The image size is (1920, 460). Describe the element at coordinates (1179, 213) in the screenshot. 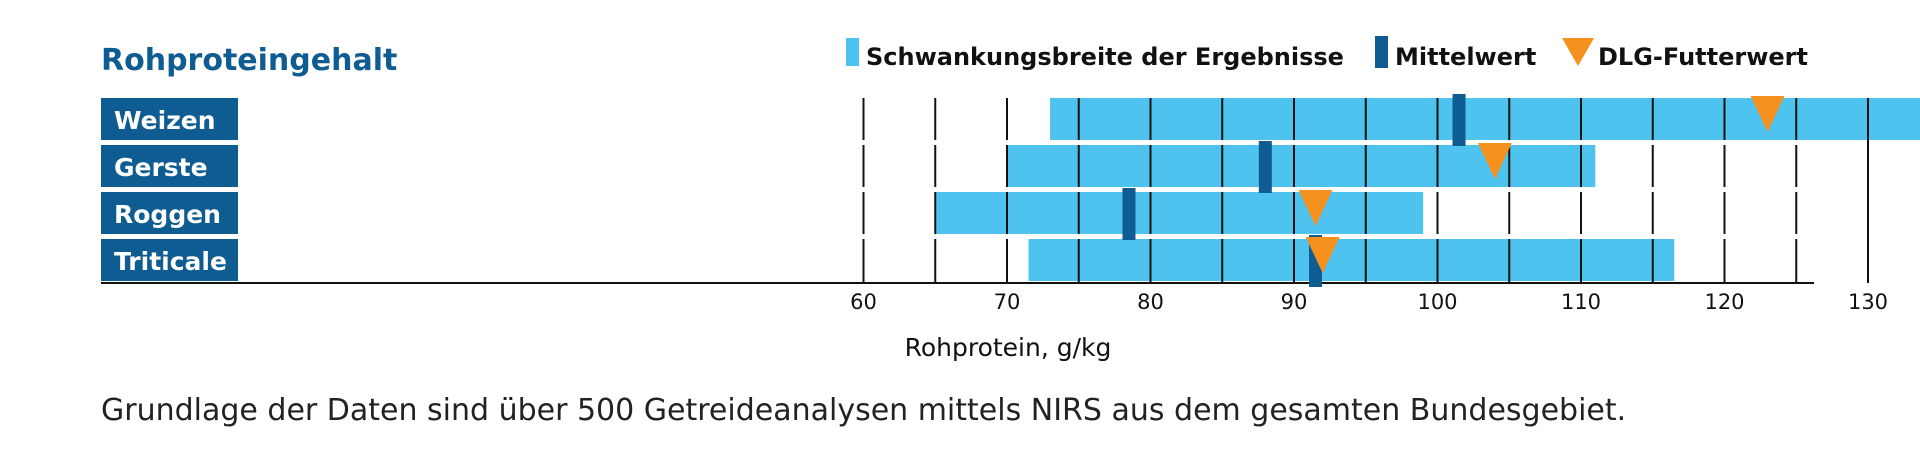

I see `range-bar-roggen` at that location.